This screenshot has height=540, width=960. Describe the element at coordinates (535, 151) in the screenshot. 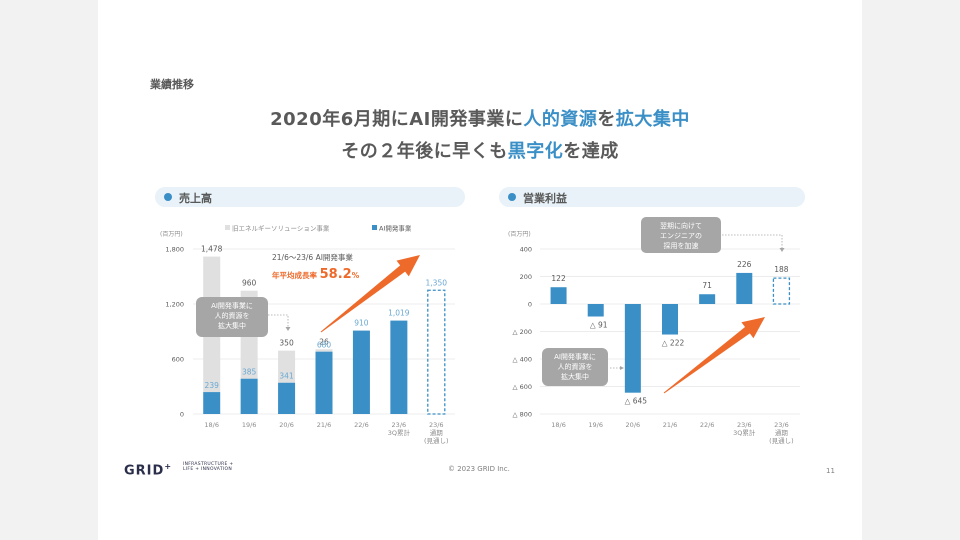

I see `headline-2-segment: 黒字化` at that location.